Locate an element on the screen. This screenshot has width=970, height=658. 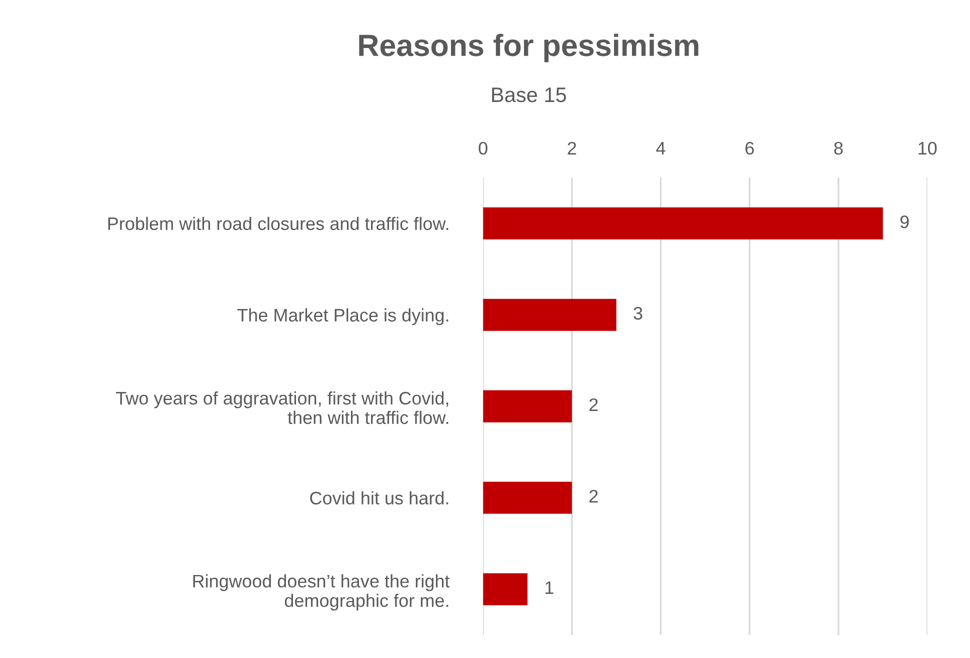
data-label: 1 is located at coordinates (550, 587).